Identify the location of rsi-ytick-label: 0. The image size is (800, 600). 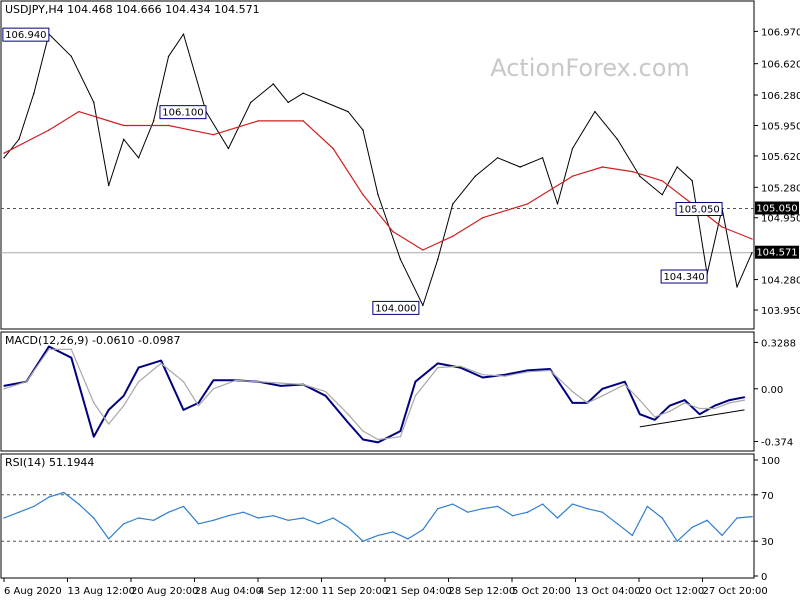
(764, 577).